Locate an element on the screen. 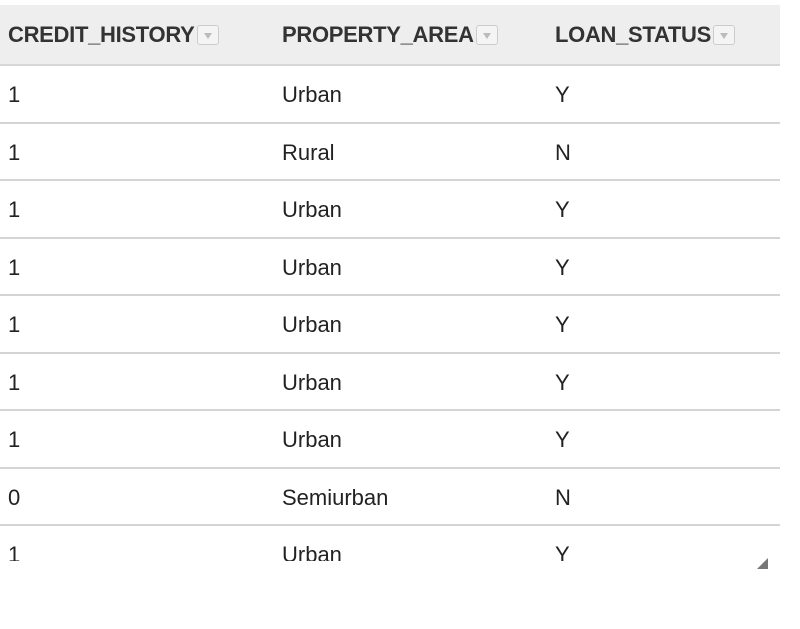 The image size is (800, 629). table-row: 1 Rural N is located at coordinates (390, 152).